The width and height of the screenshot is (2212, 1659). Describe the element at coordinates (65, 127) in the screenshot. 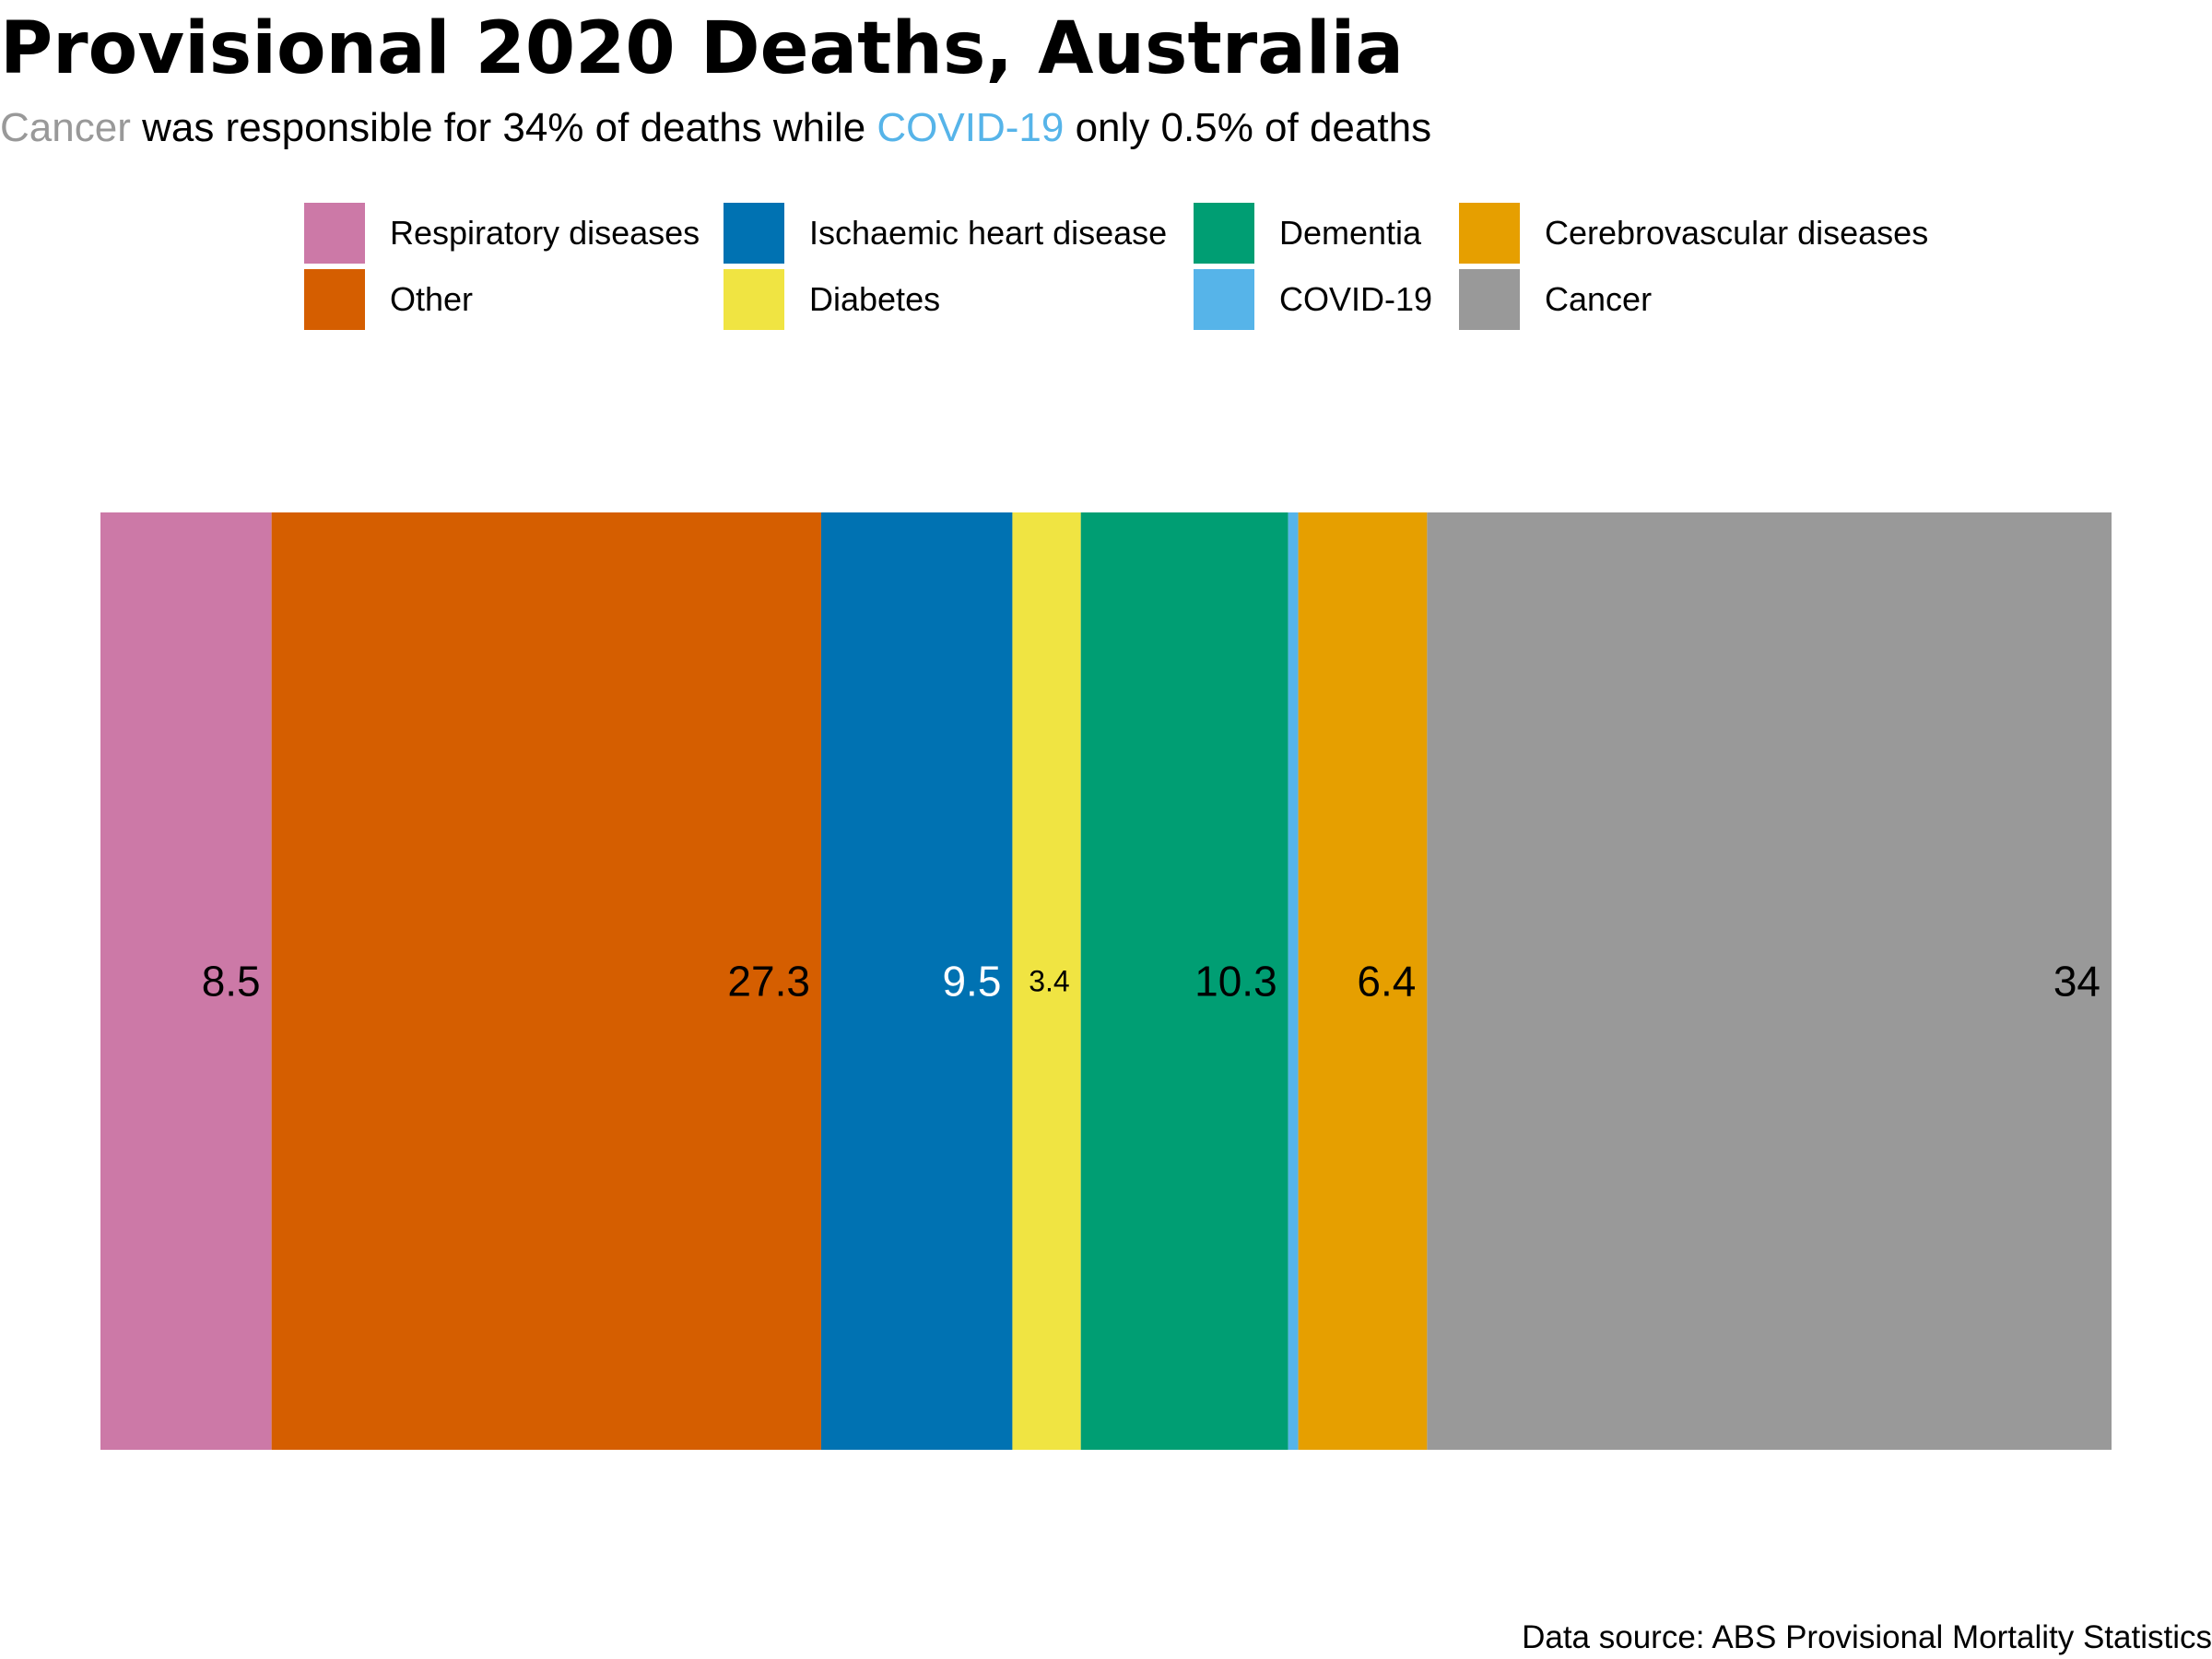

I see `subtitle-highlight-cancer: Cancer` at that location.